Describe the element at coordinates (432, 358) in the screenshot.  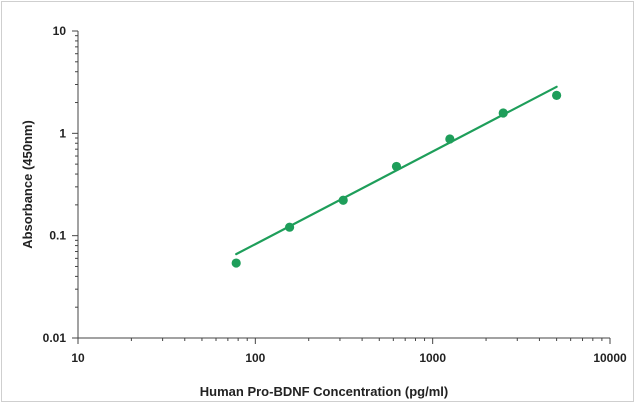
I see `x-tick-label: 1000` at that location.